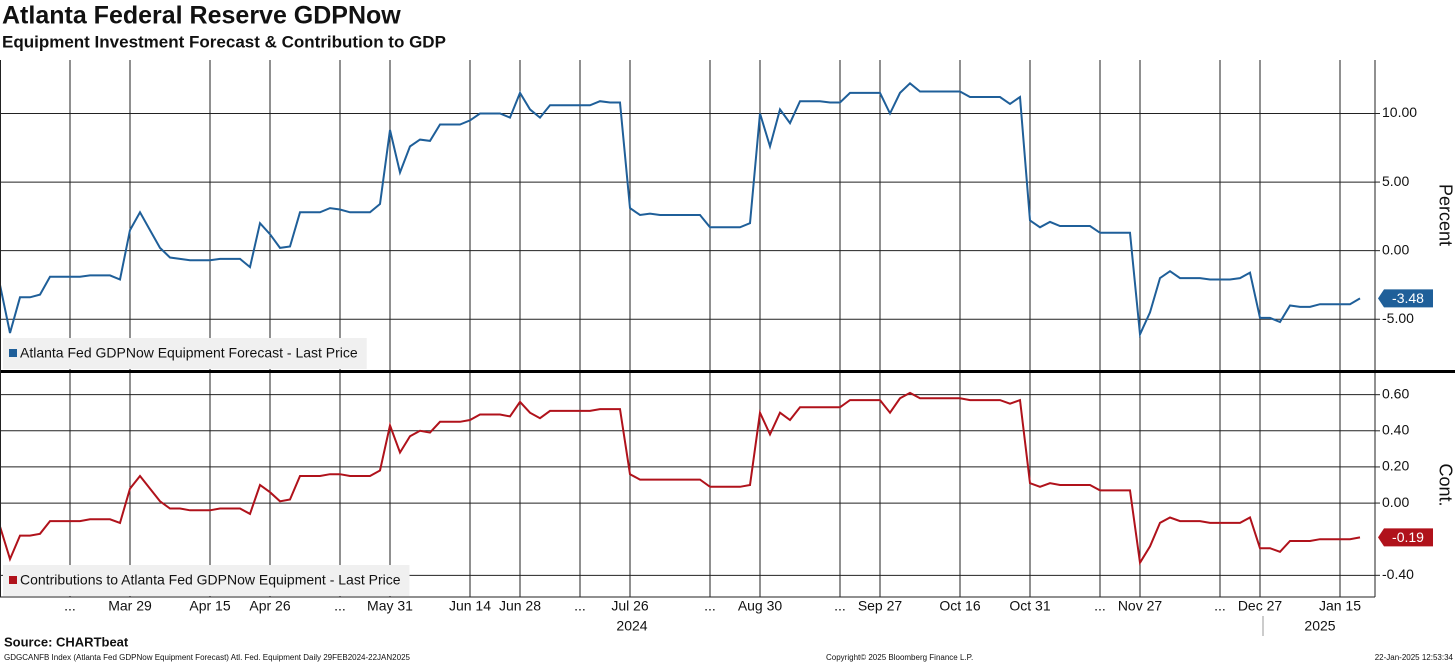  I want to click on y-tick-label: 5.00, so click(1395, 181).